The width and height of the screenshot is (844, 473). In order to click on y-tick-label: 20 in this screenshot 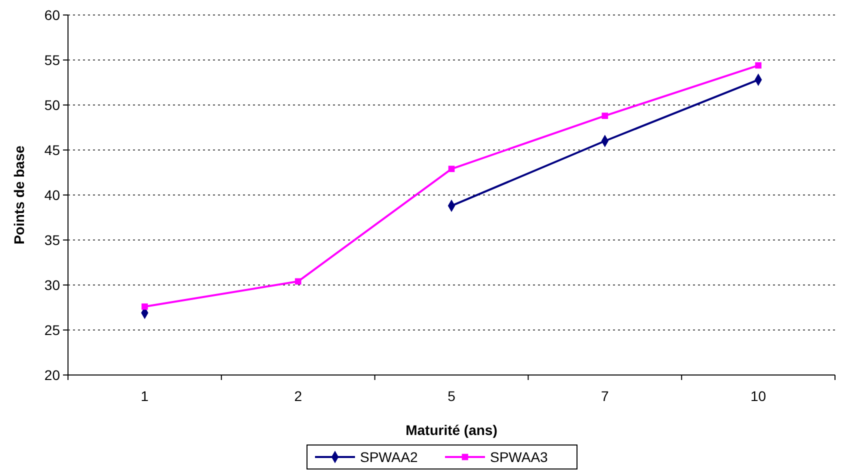, I will do `click(52, 374)`.